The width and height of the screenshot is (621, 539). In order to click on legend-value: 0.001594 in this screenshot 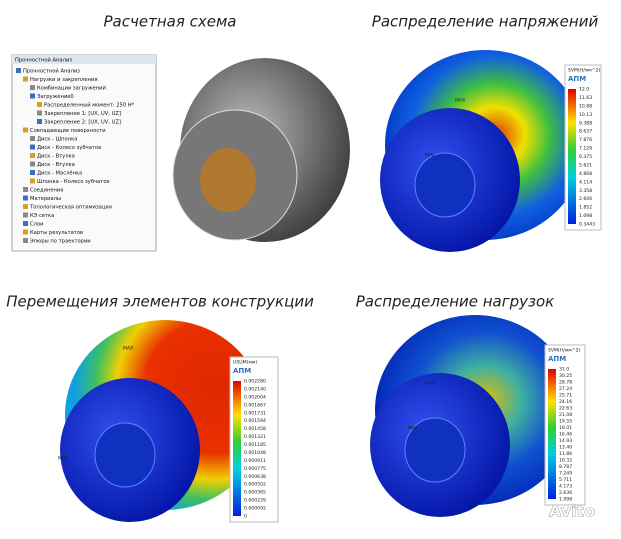, I will do `click(255, 421)`.